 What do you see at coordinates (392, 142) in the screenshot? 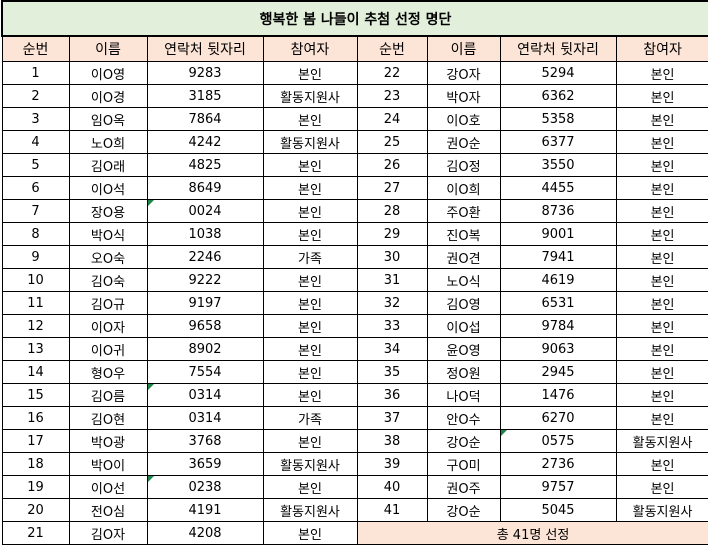
I see `entry-number: 25` at bounding box center [392, 142].